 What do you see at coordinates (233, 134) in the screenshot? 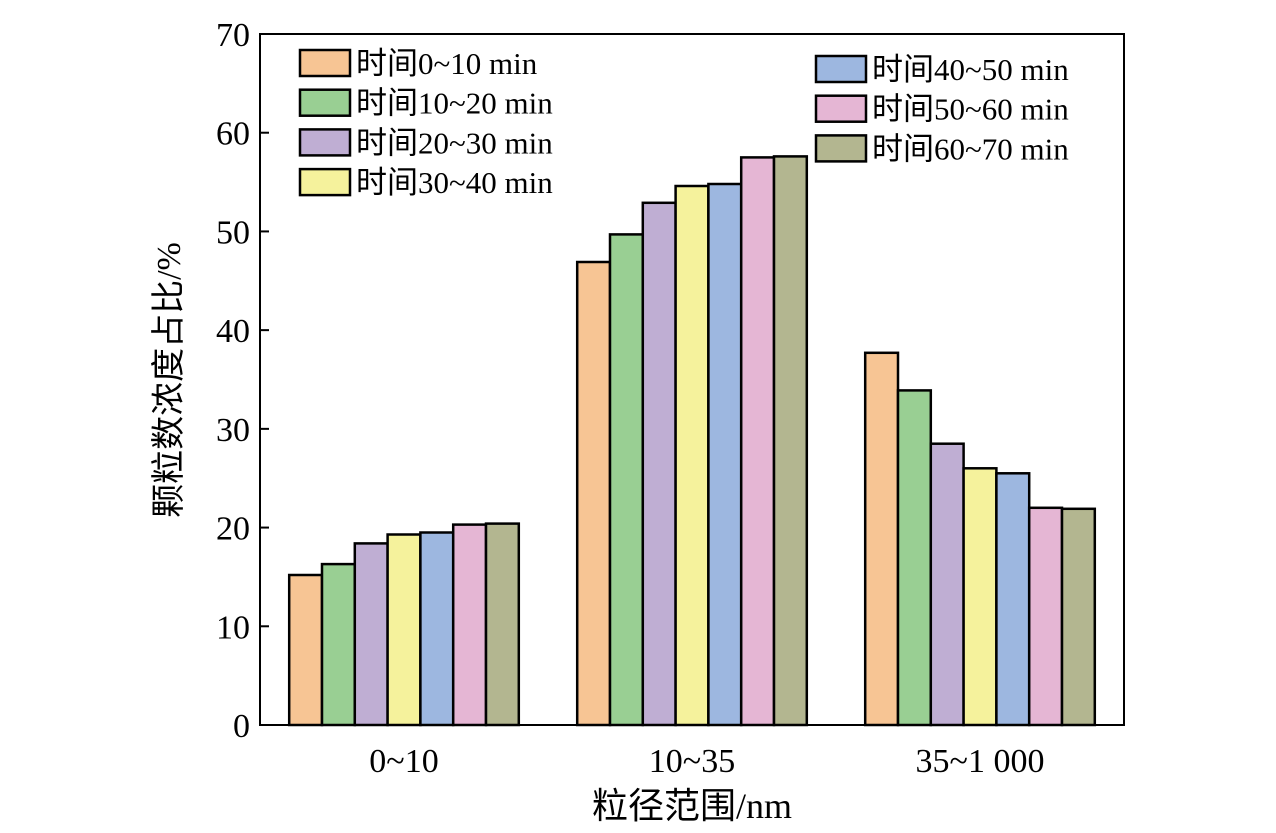
I see `y-tick-label: 60` at bounding box center [233, 134].